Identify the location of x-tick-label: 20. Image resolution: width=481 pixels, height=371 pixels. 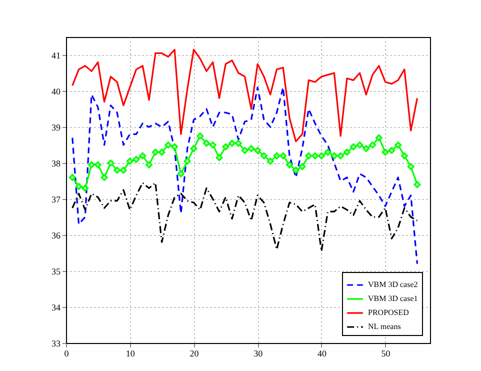
(195, 353).